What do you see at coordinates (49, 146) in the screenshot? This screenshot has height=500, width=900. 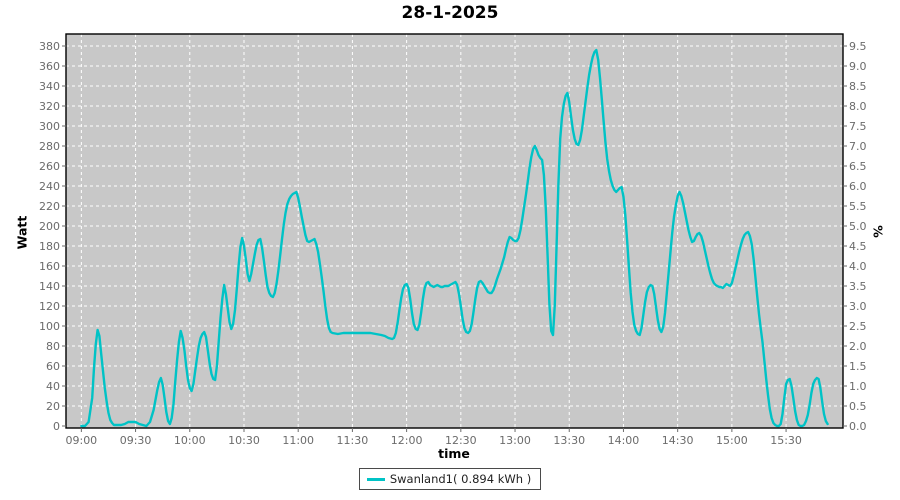 I see `left-axis-tick-label: 280` at bounding box center [49, 146].